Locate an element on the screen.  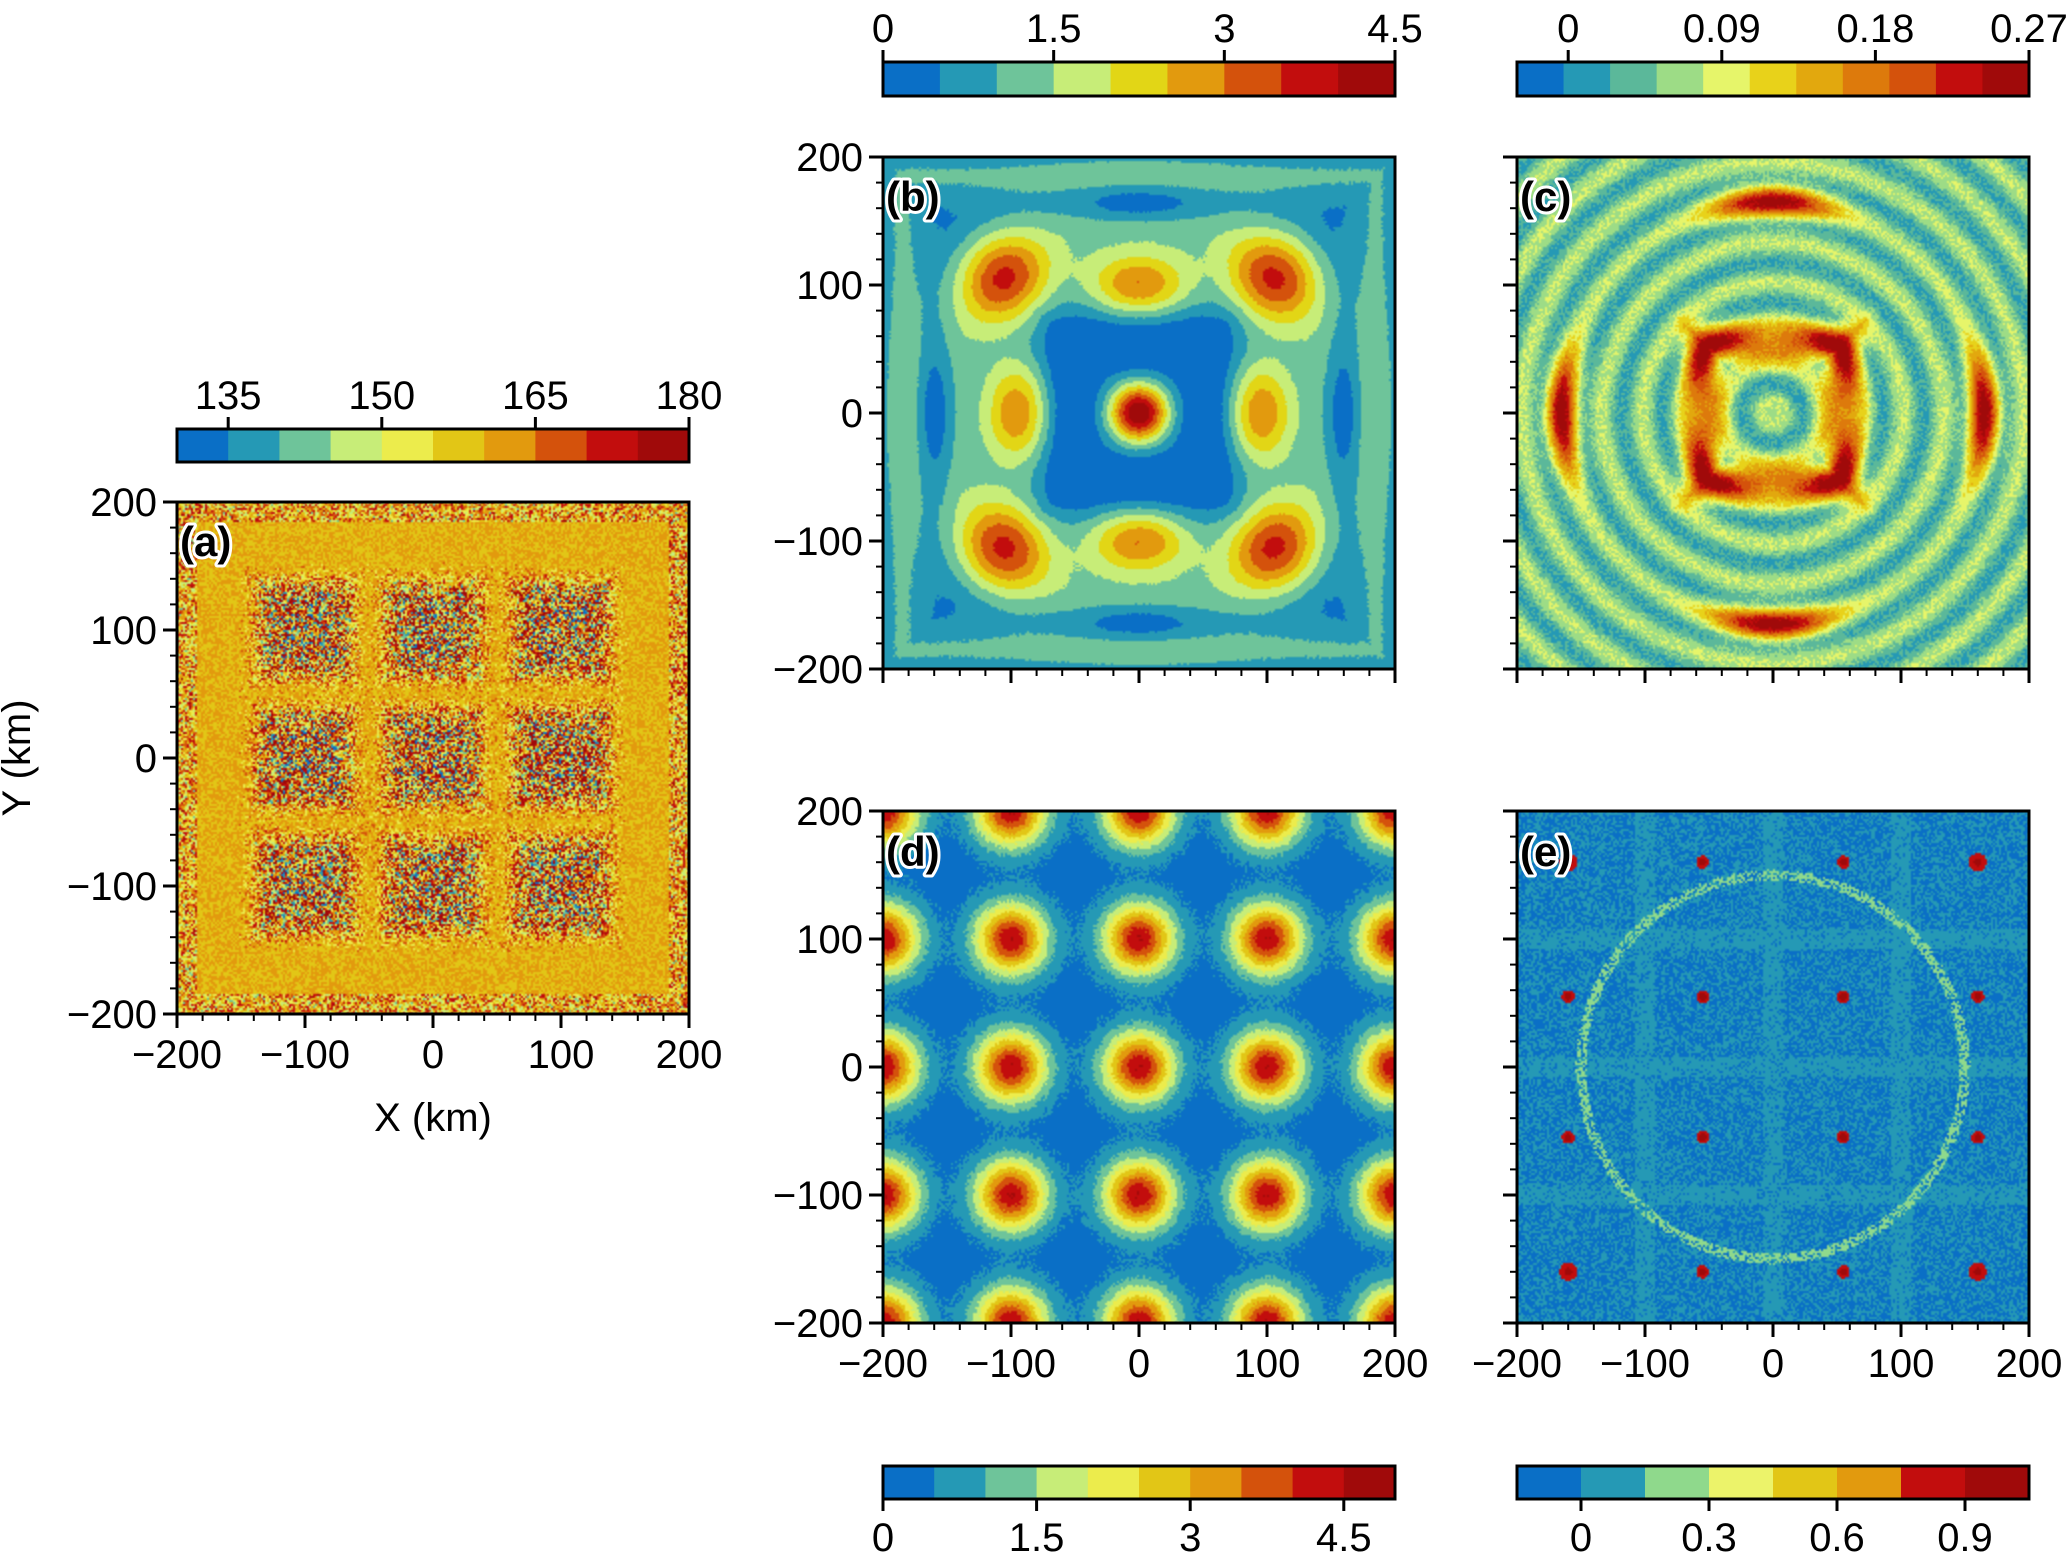
colorbar-tick-label: 3 is located at coordinates (1224, 29).